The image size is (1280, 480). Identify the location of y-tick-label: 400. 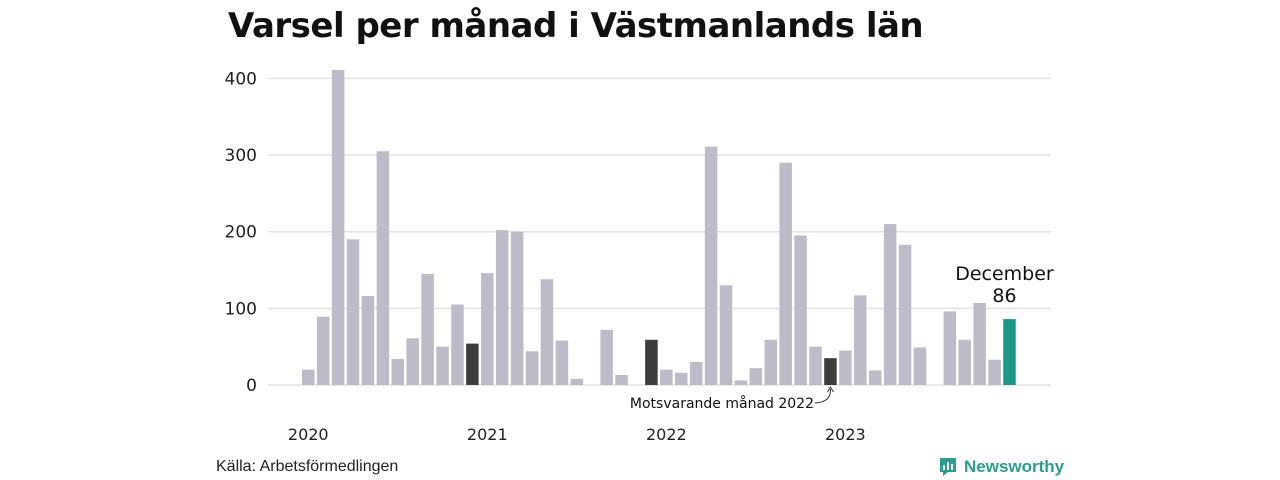
(241, 79).